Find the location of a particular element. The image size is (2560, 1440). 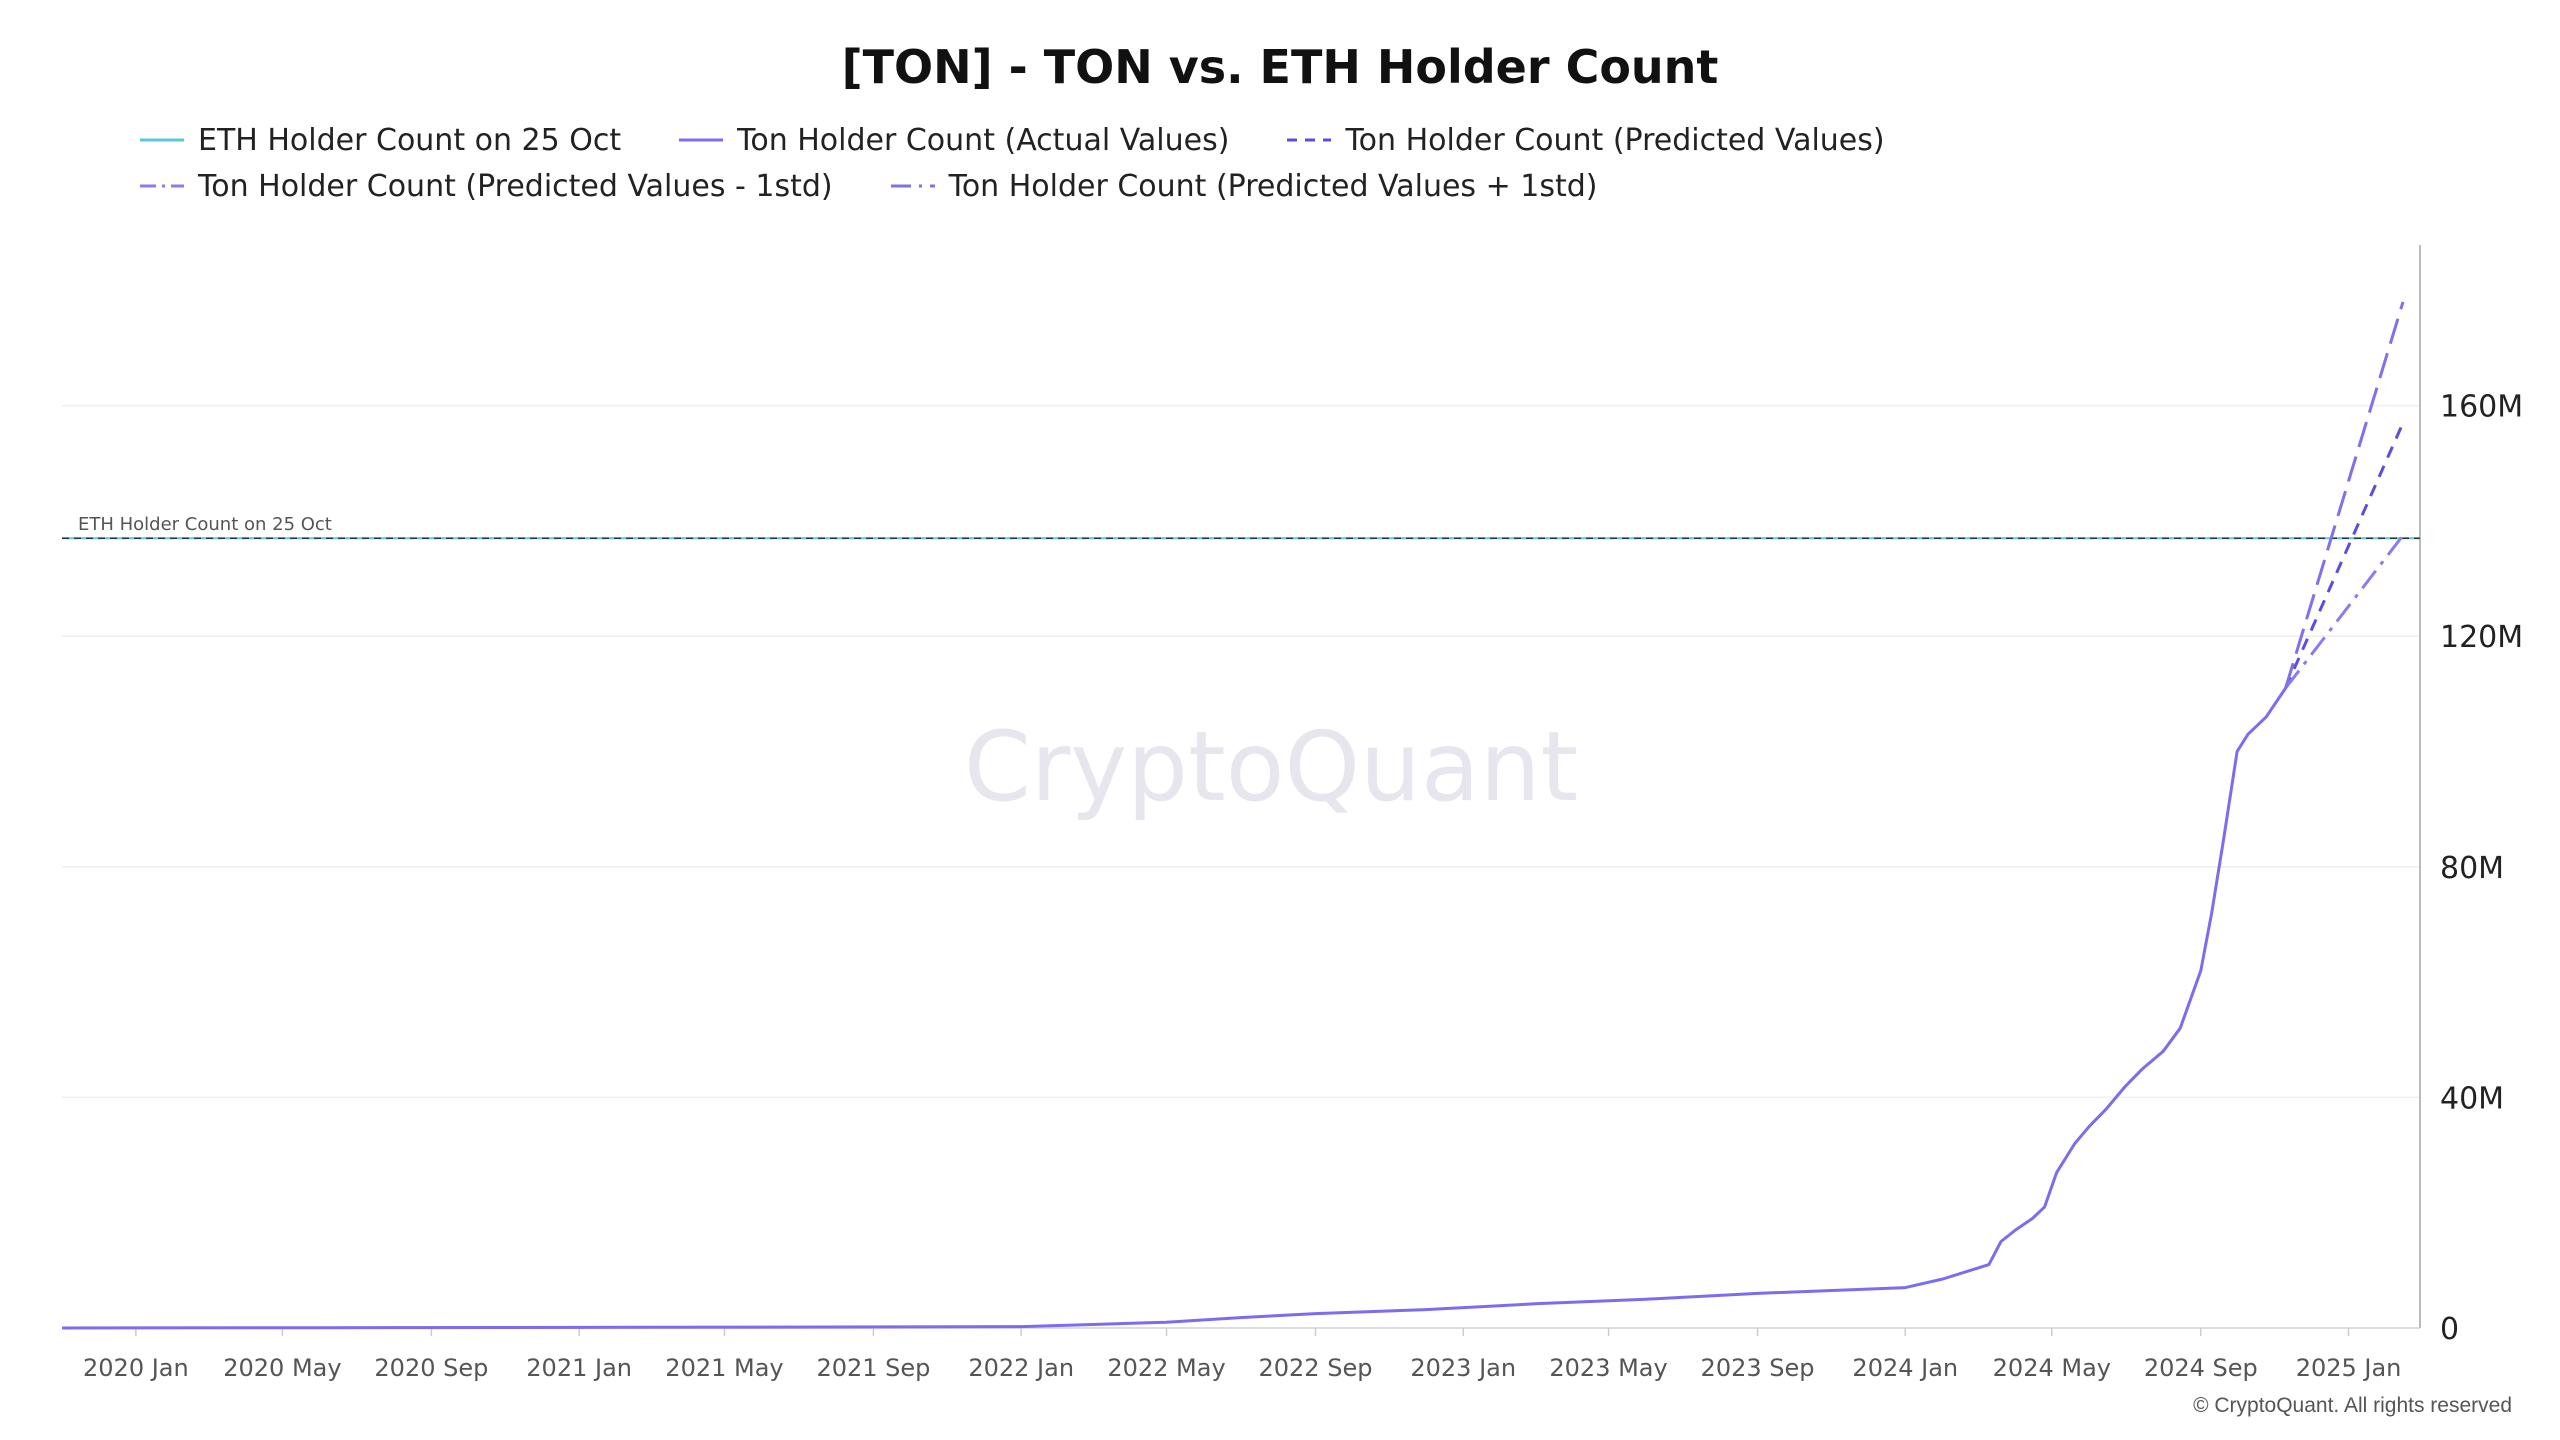

legend-item-ton-predicted: Ton Holder Count (Predicted Values) is located at coordinates (1586, 140).